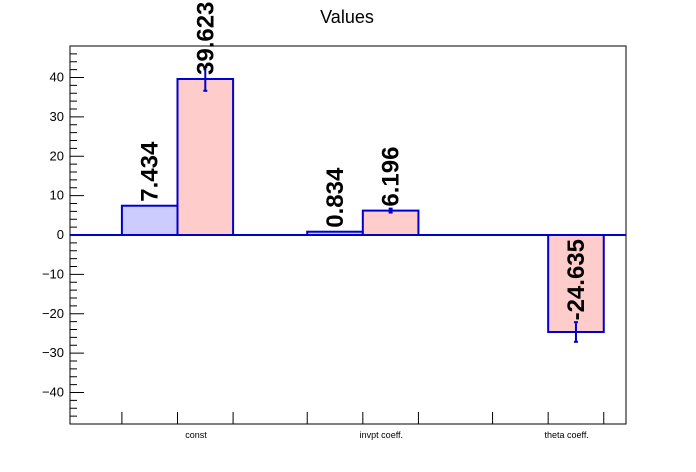 This screenshot has width=696, height=472. I want to click on y-tick-label: 40, so click(57, 77).